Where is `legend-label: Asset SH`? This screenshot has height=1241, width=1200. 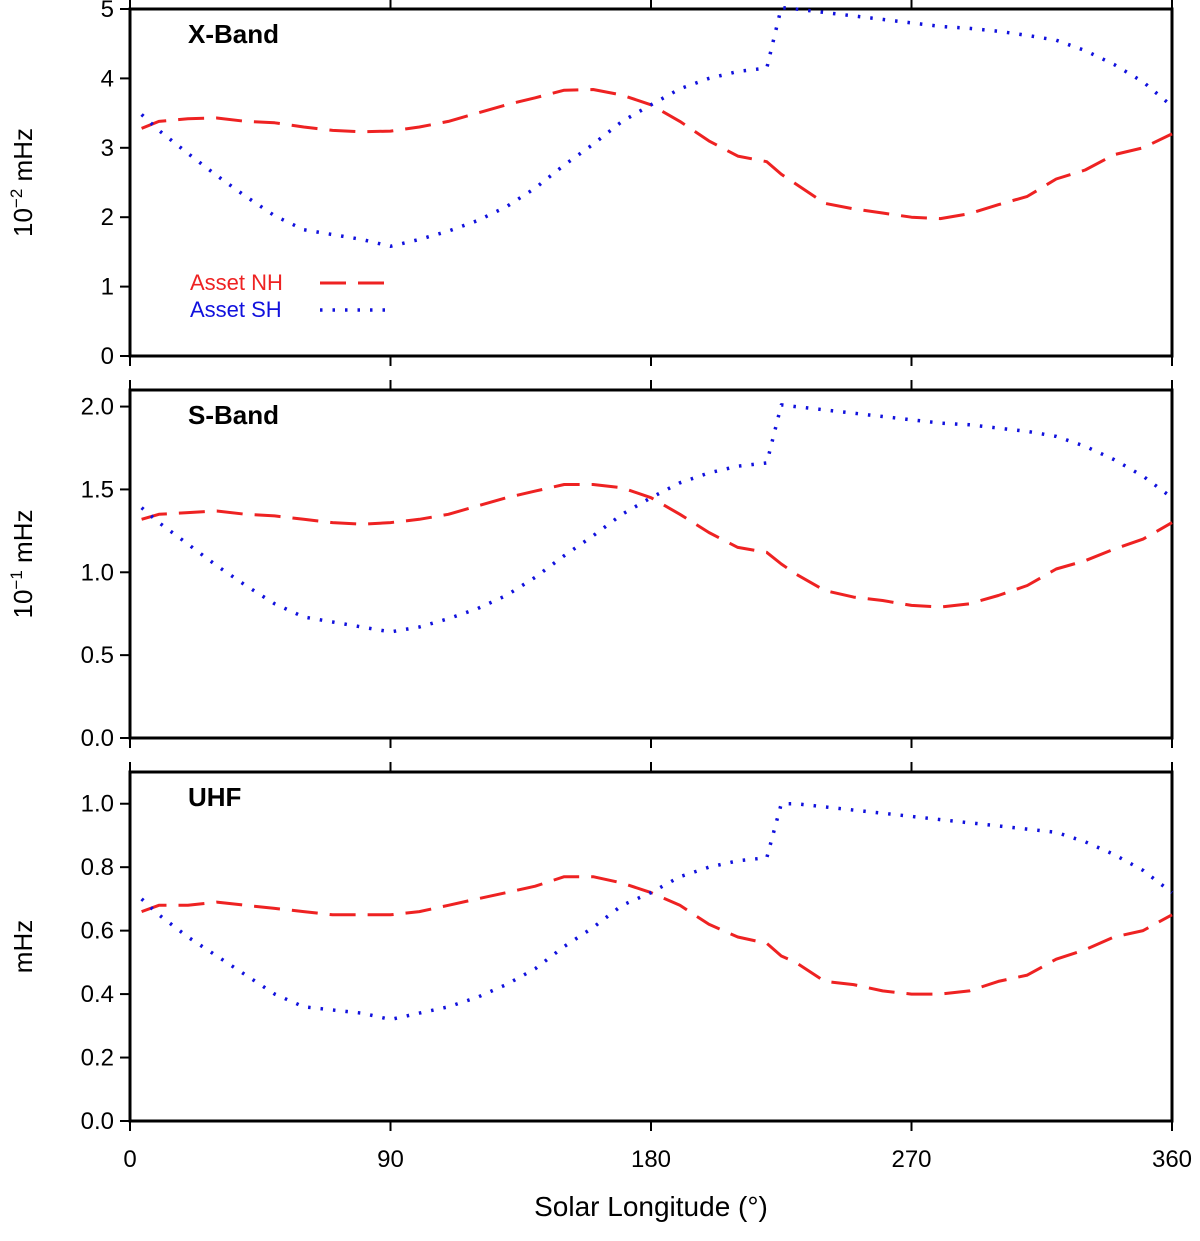 legend-label: Asset SH is located at coordinates (236, 309).